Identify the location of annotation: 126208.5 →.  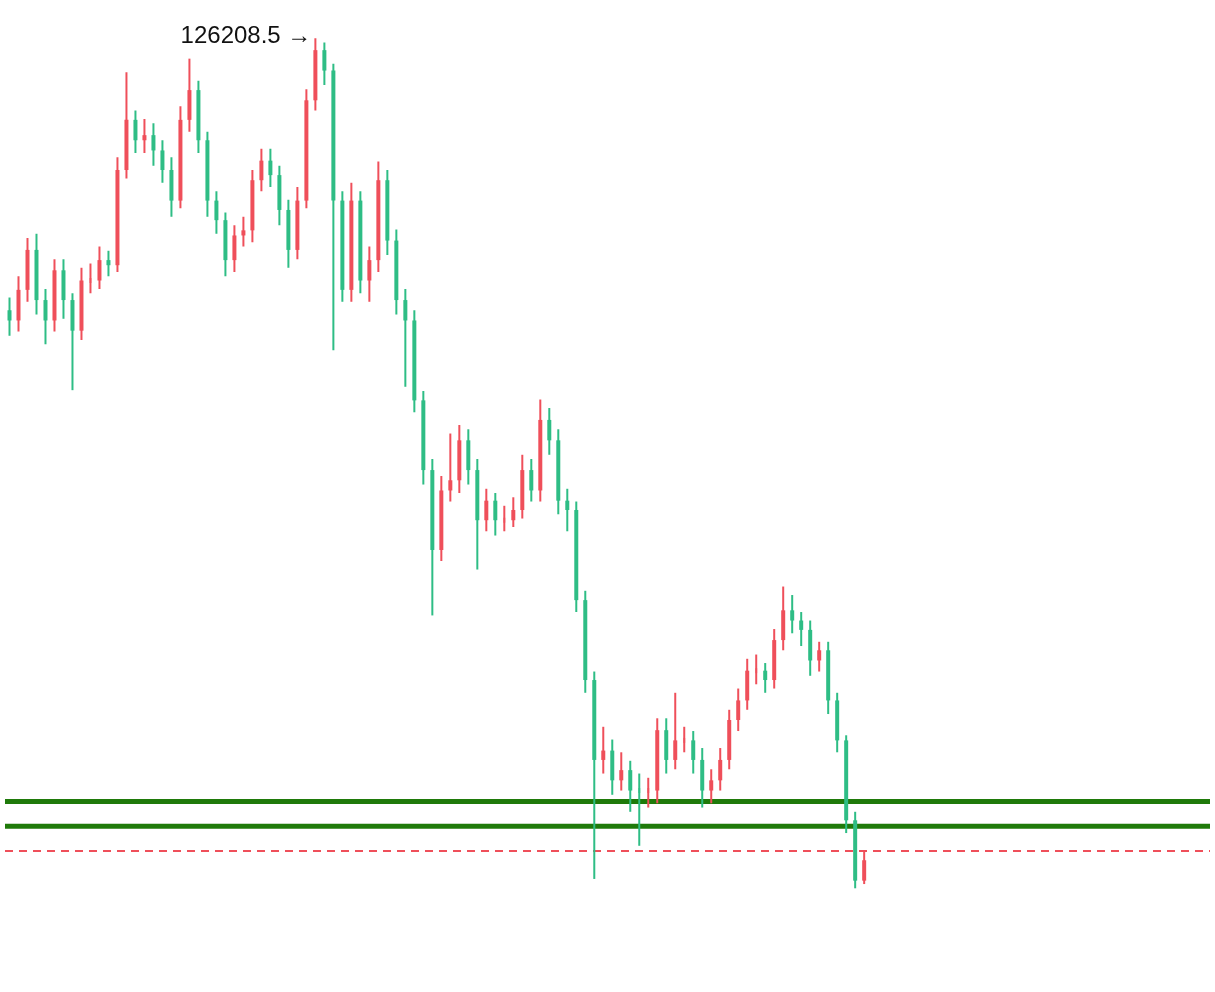
(246, 35).